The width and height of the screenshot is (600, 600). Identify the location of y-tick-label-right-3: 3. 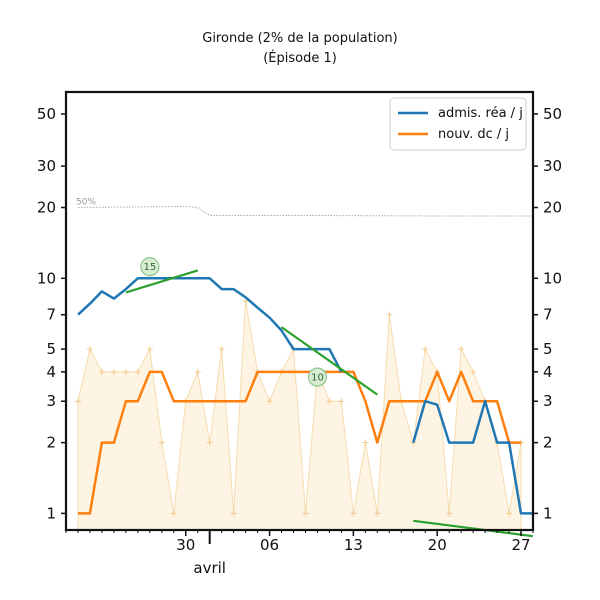
(548, 401).